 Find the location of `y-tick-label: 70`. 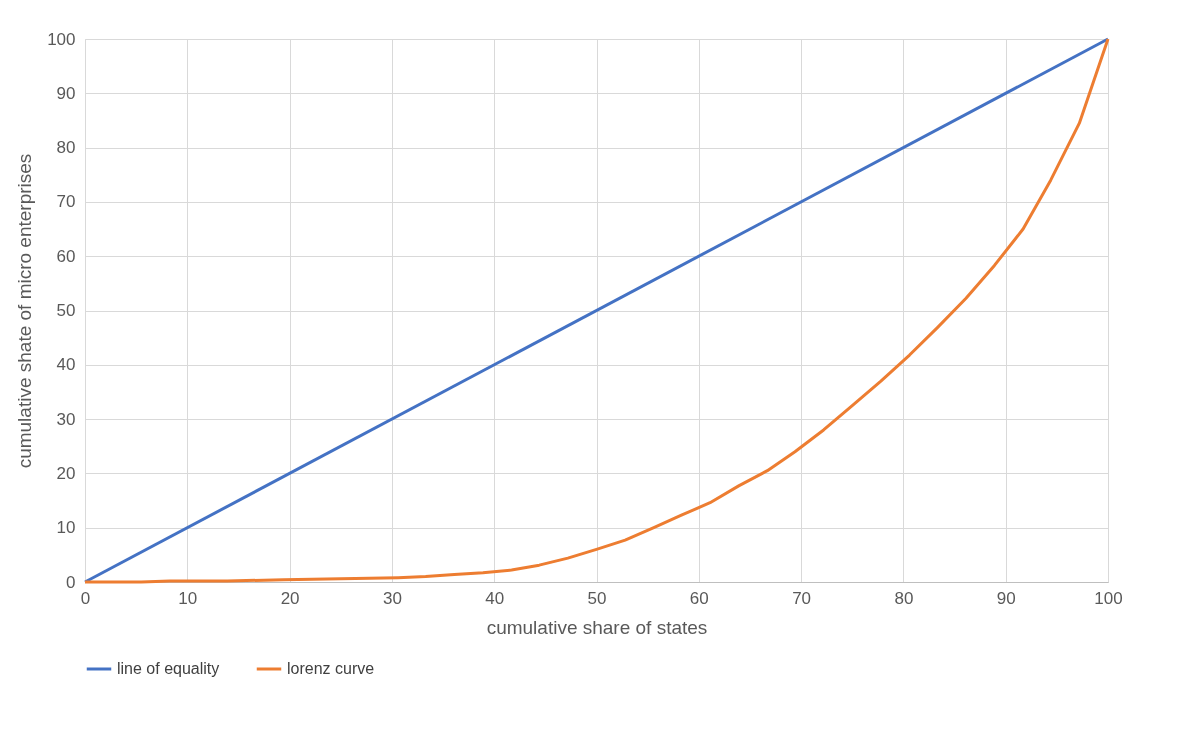

y-tick-label: 70 is located at coordinates (66, 202).